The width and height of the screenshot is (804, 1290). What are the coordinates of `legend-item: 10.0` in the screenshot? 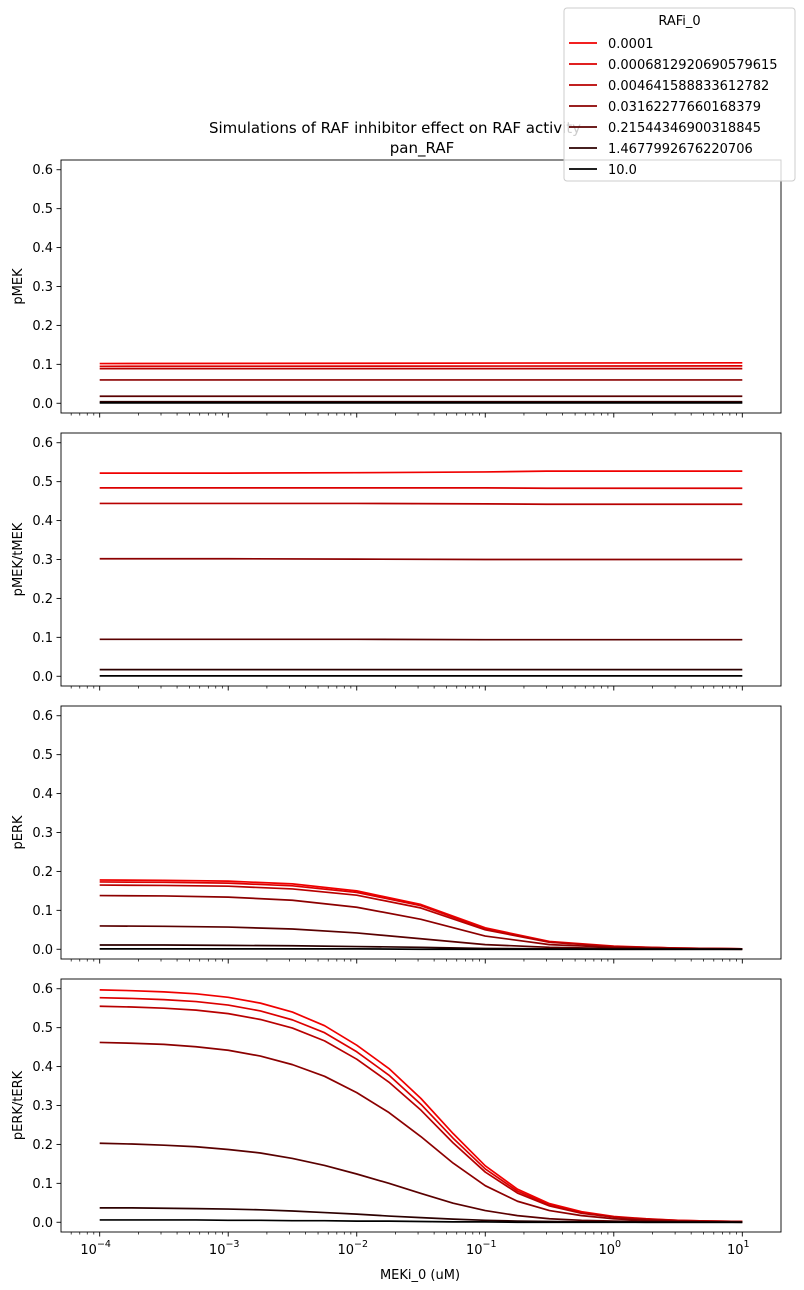 It's located at (603, 170).